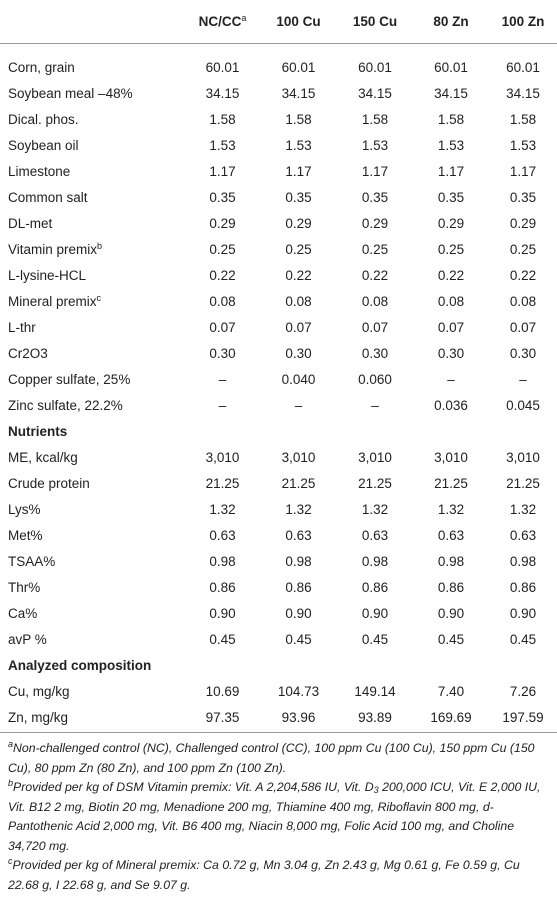  I want to click on table-row: Zinc sulfate, 22.2% – – – 0.036 0.045, so click(278, 405).